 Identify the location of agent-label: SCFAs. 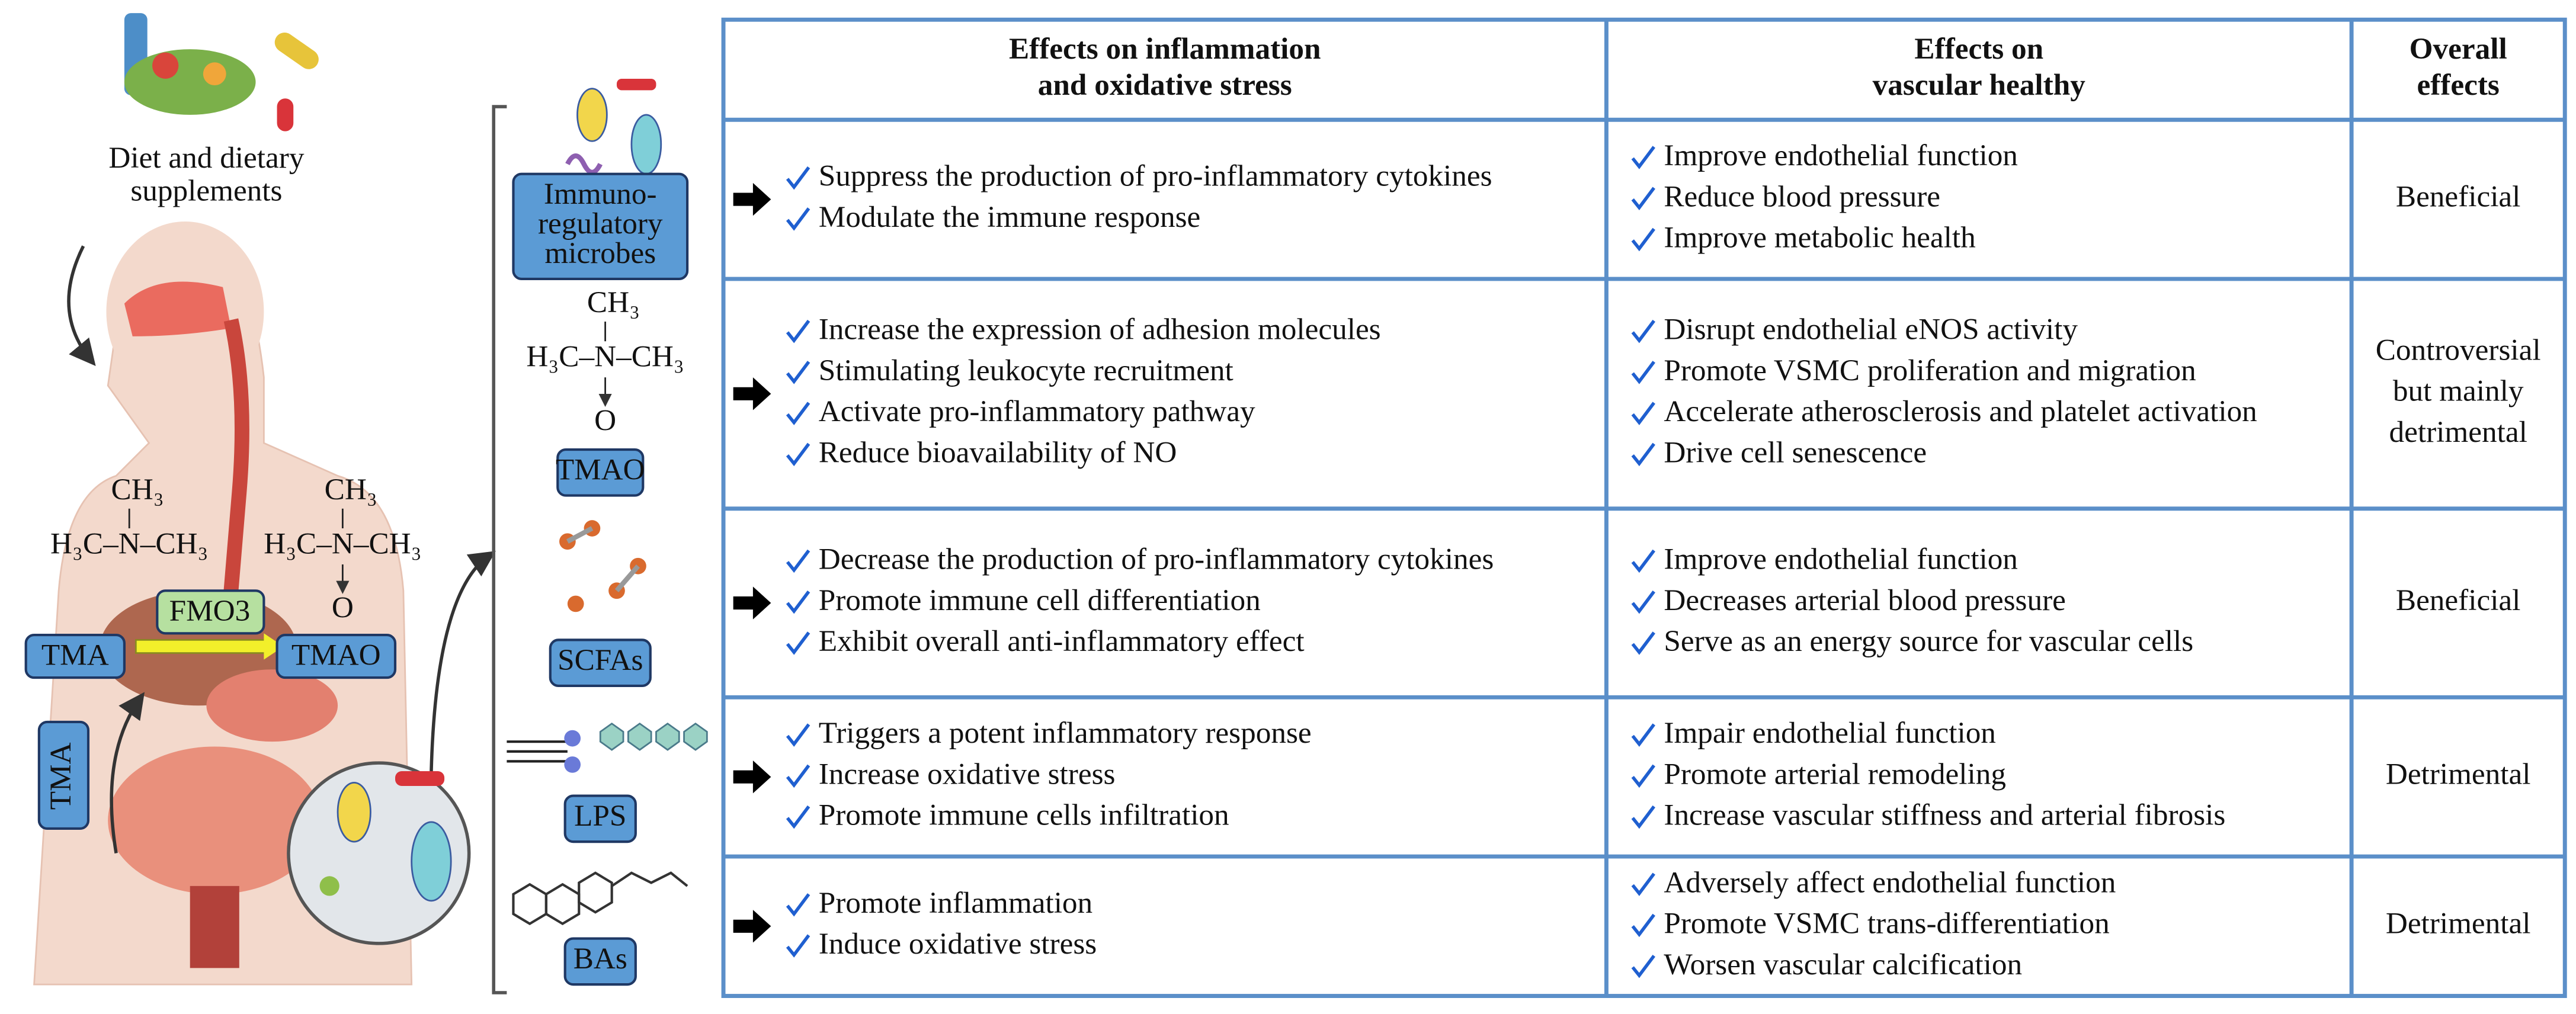
(600, 660).